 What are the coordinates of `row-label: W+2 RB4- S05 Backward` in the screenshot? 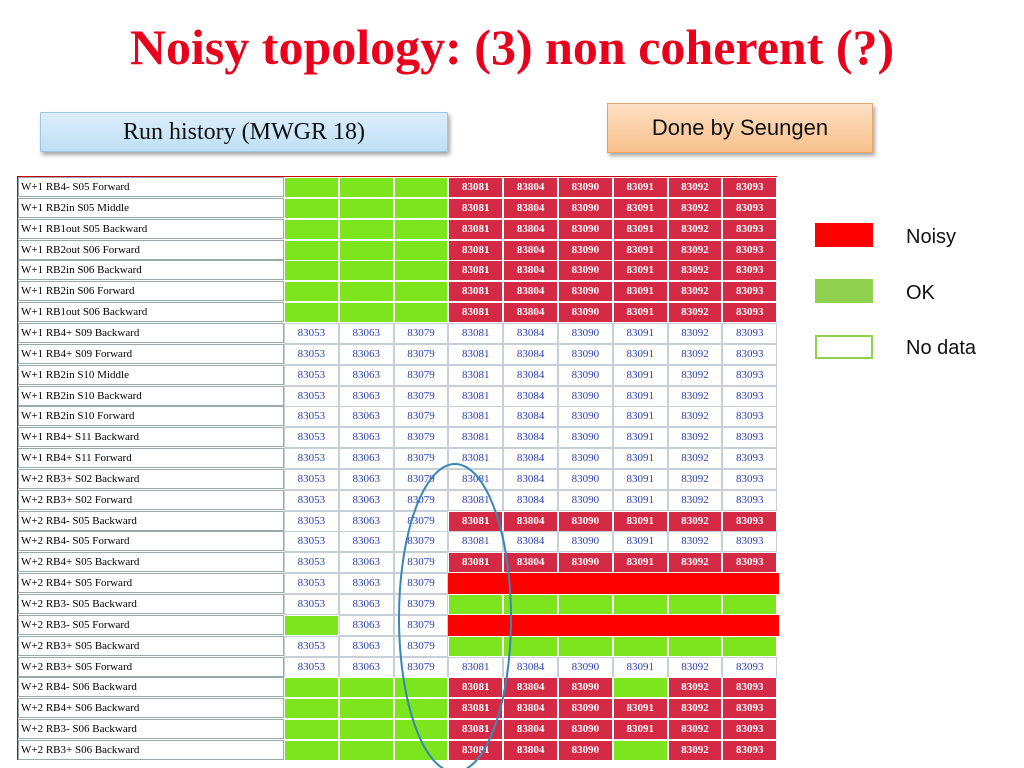 It's located at (151, 520).